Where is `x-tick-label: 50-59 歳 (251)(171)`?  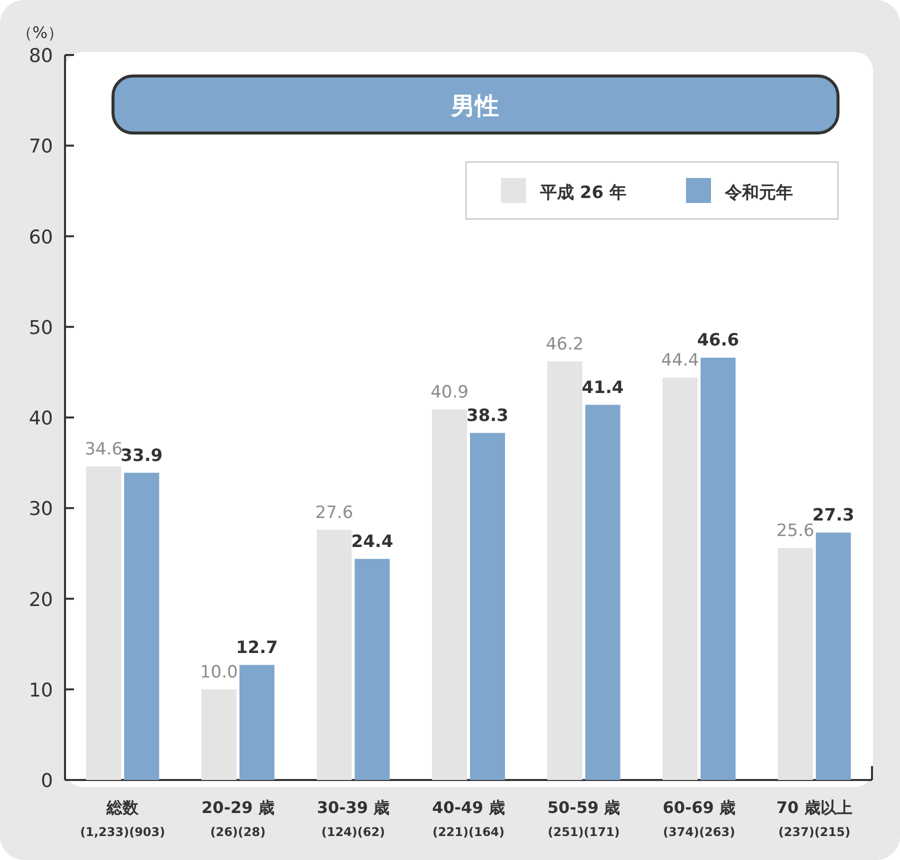
x-tick-label: 50-59 歳 (251)(171) is located at coordinates (583, 818).